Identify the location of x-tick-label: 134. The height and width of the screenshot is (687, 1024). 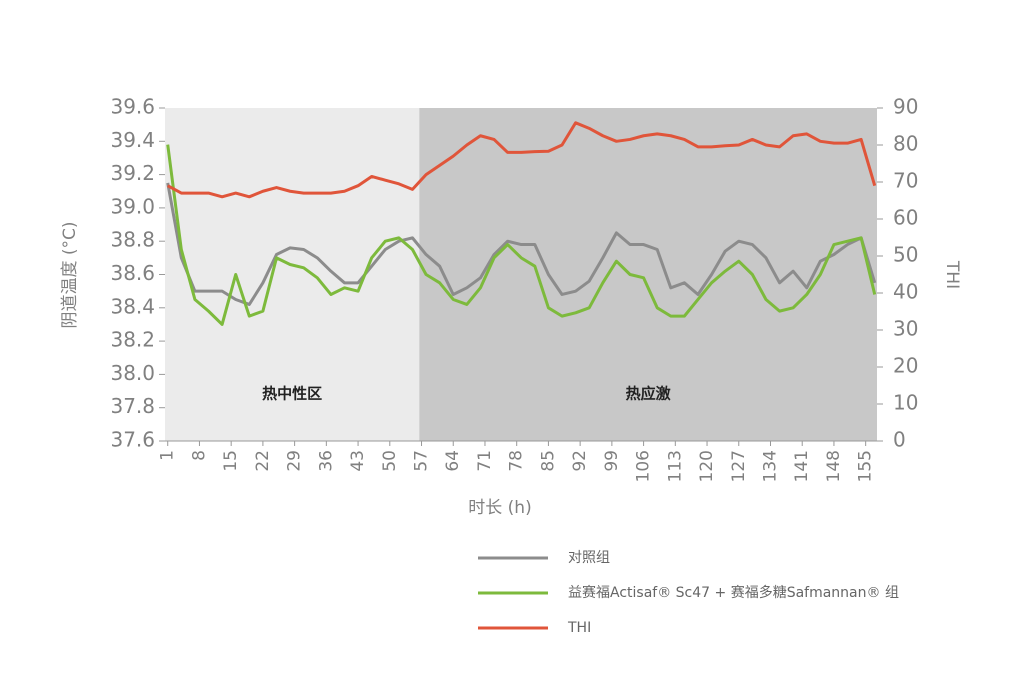
(770, 466).